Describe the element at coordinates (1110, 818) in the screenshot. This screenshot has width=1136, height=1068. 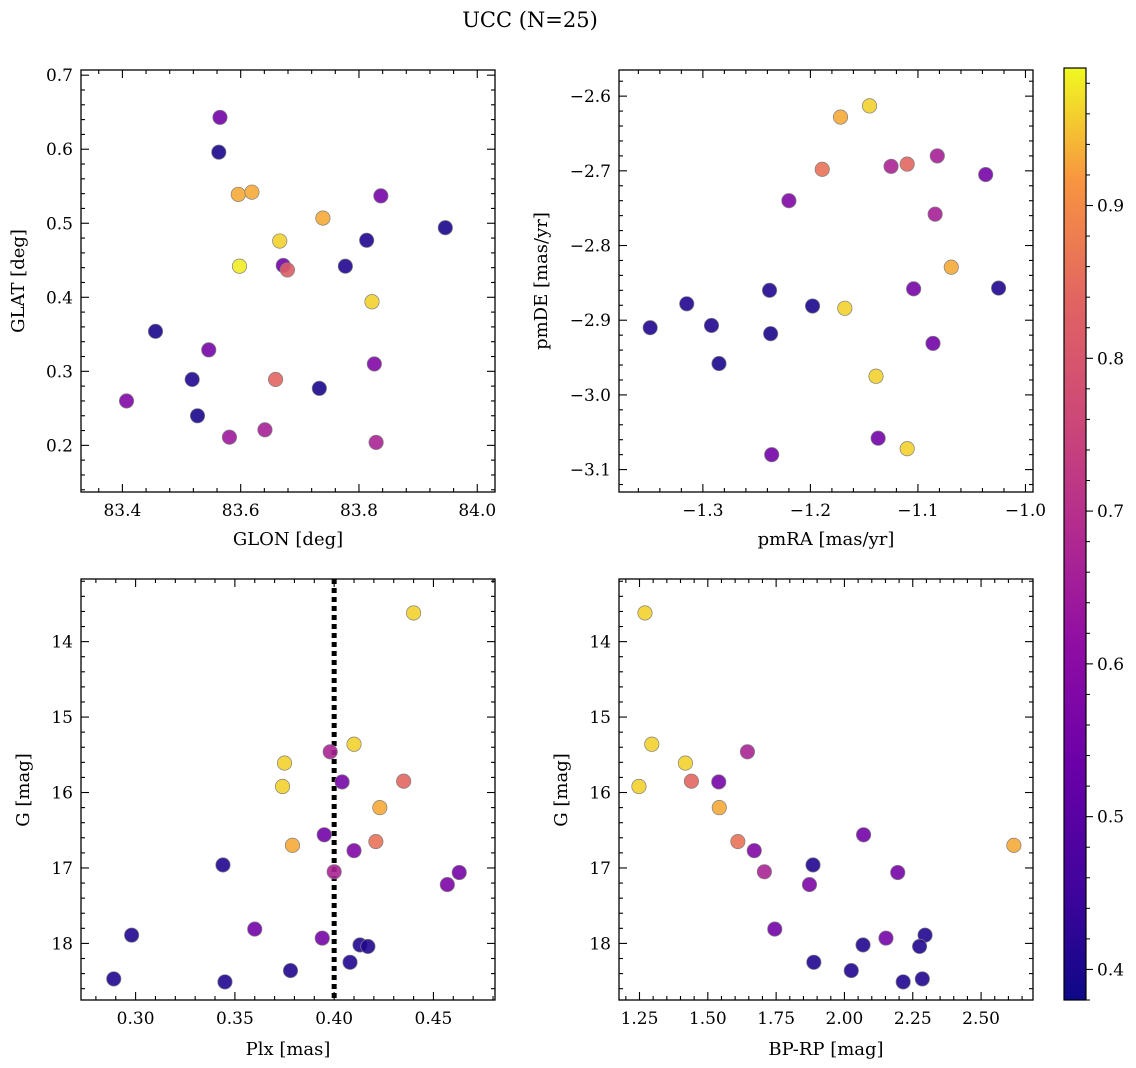
I see `colorbar-tick-label: 0.5` at that location.